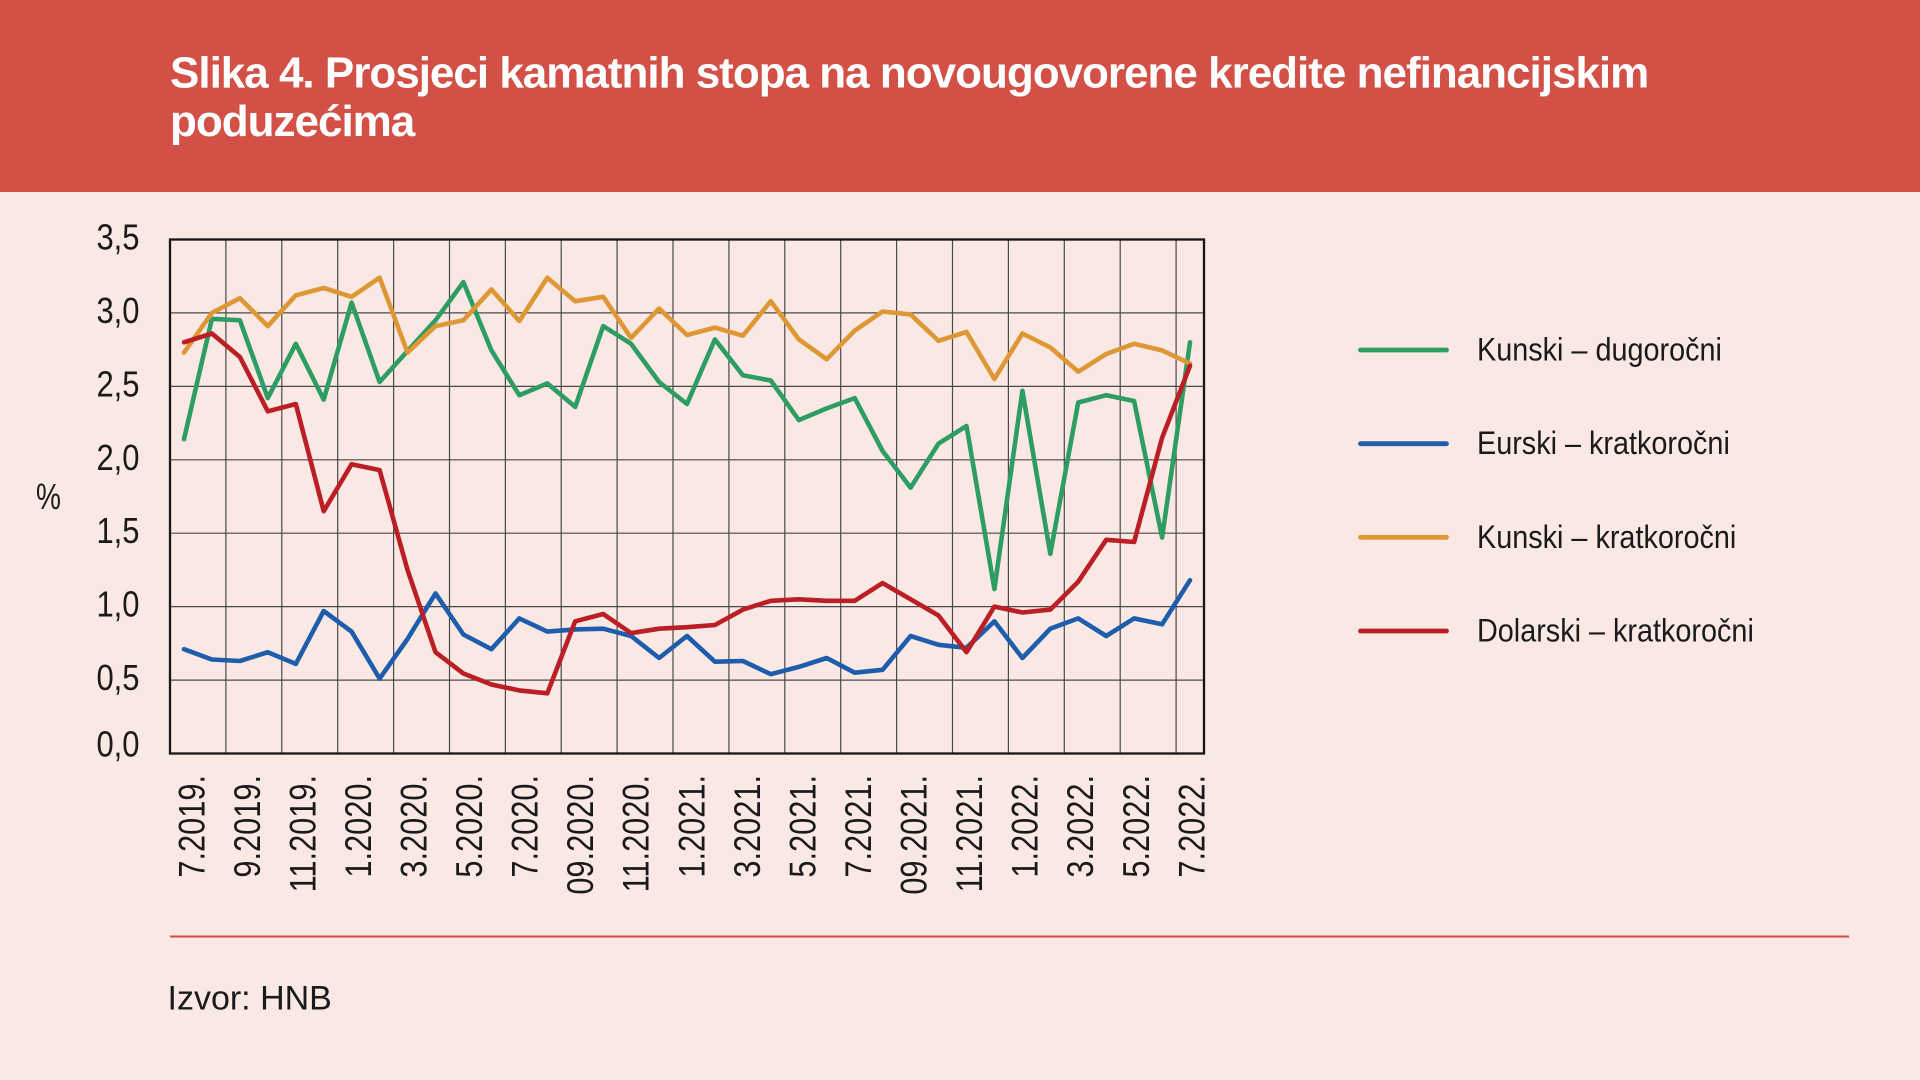 The height and width of the screenshot is (1080, 1920). What do you see at coordinates (117, 745) in the screenshot?
I see `svg-text: 0,0` at bounding box center [117, 745].